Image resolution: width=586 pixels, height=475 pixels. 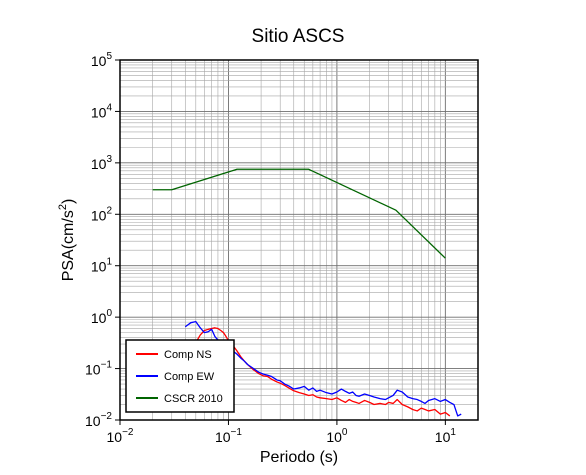 What do you see at coordinates (446, 436) in the screenshot?
I see `x-tick-label: 10¹` at bounding box center [446, 436].